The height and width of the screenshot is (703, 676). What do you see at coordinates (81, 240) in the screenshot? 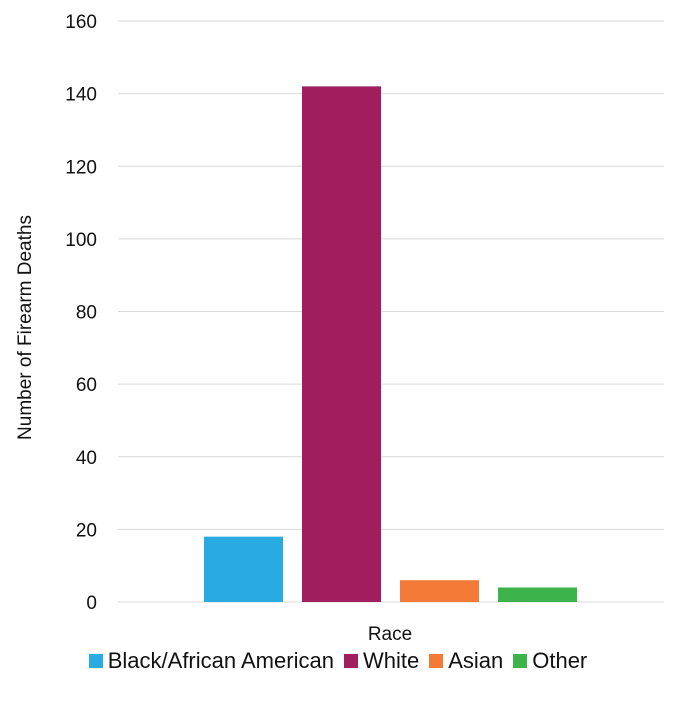
I see `y-tick-label: 100` at bounding box center [81, 240].